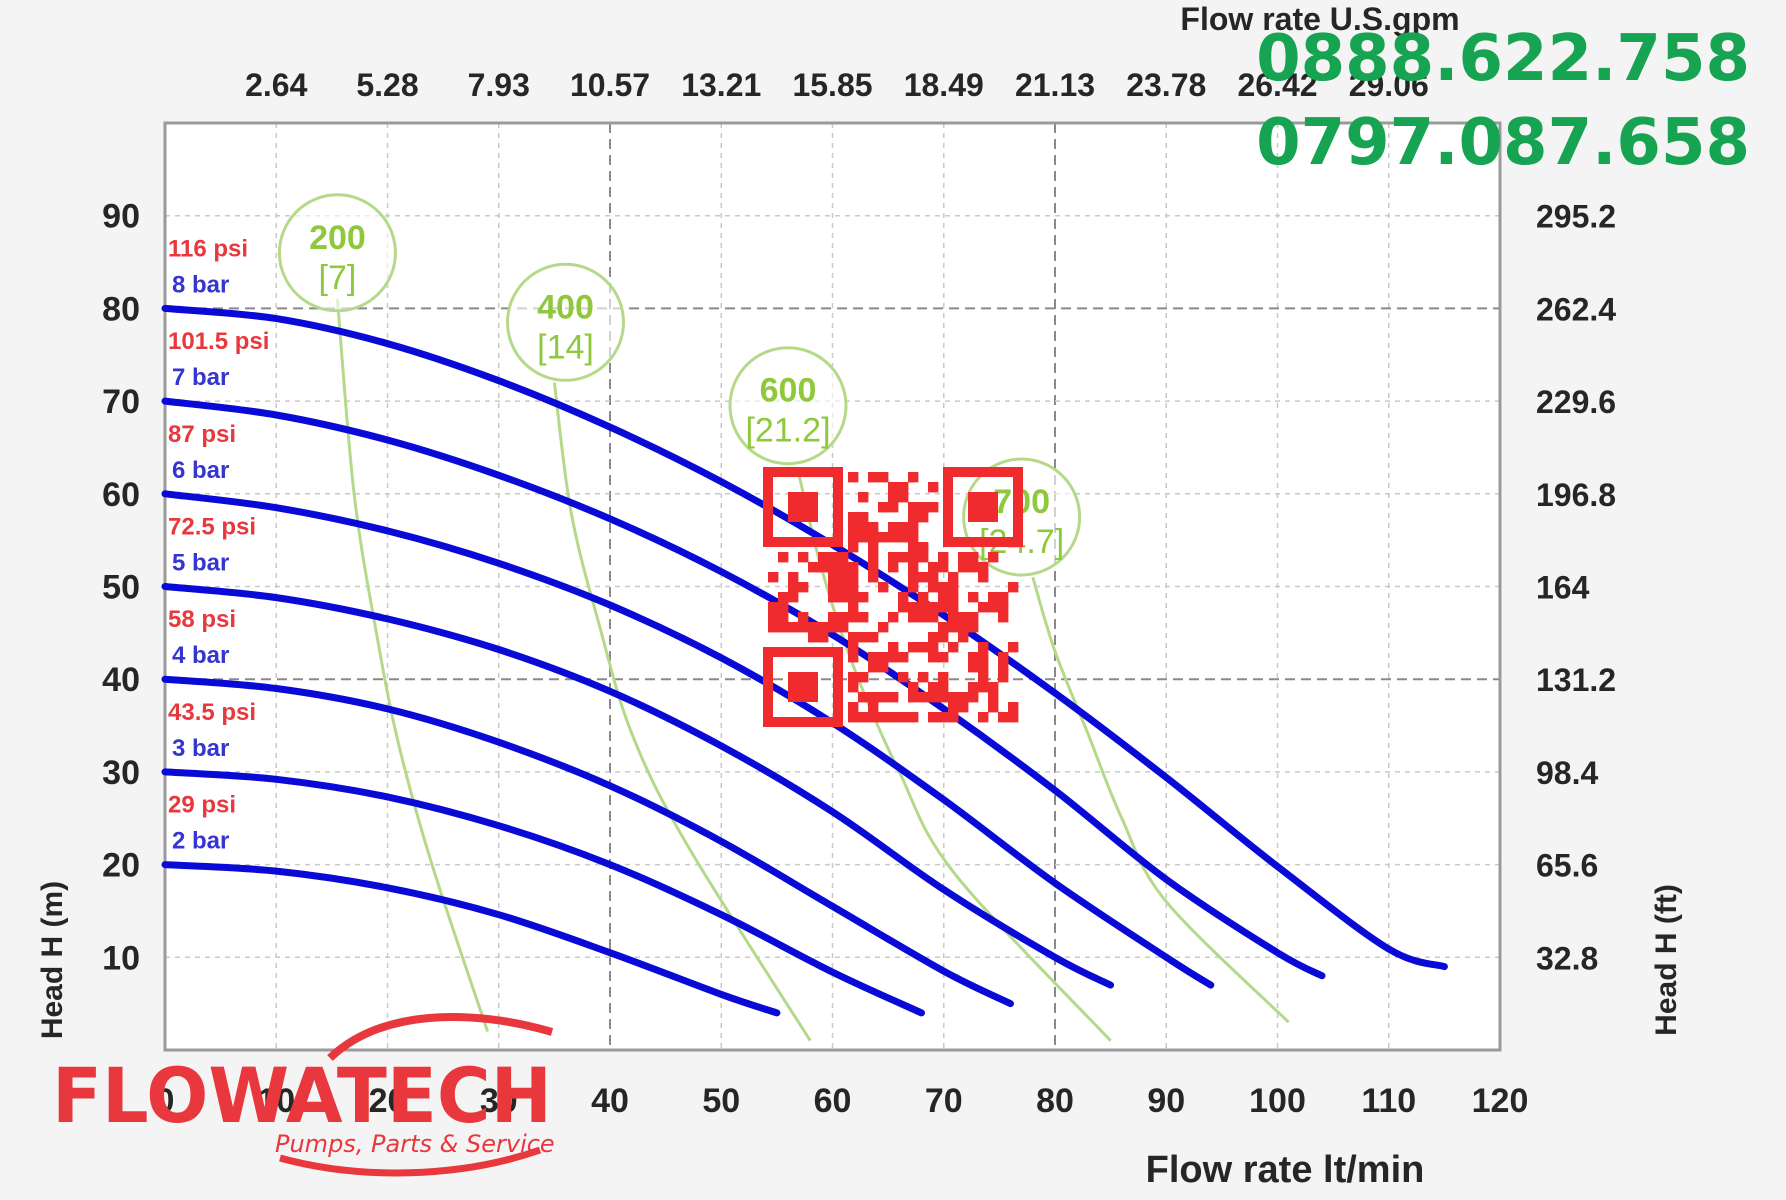  Describe the element at coordinates (1563, 588) in the screenshot. I see `y2-tick-label: 164` at that location.